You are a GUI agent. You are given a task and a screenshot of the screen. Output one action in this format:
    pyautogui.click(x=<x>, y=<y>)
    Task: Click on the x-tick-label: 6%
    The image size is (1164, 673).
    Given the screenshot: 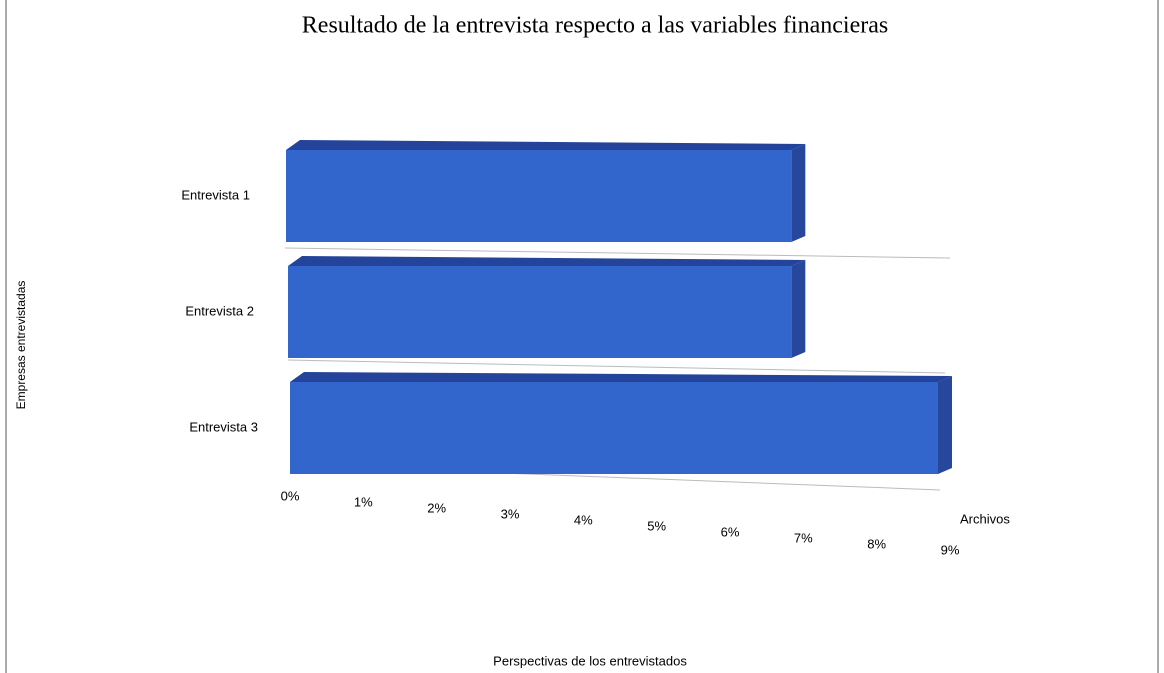 What is the action you would take?
    pyautogui.click(x=730, y=531)
    